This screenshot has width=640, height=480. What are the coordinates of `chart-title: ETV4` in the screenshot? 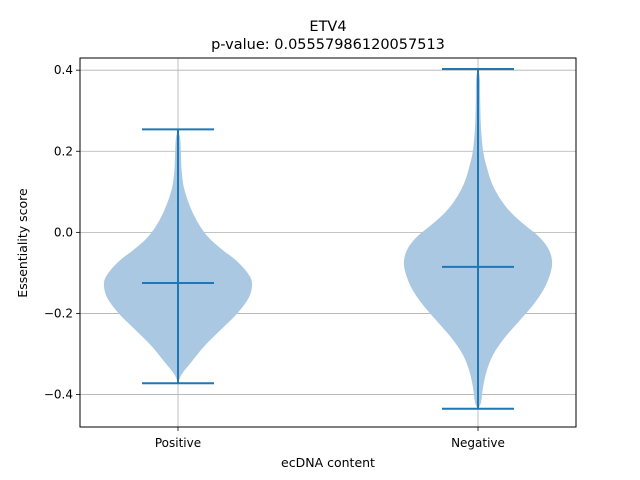 It's located at (327, 27).